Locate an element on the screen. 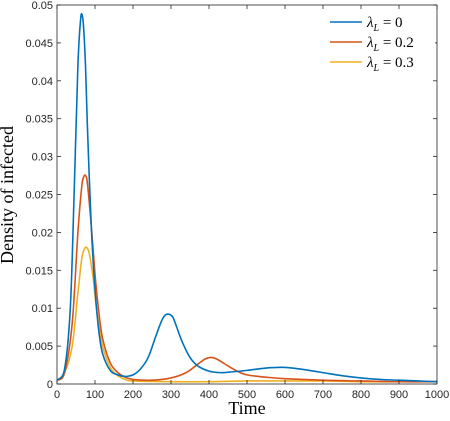 Image resolution: width=450 pixels, height=421 pixels. x-tick-label: 400 is located at coordinates (209, 395).